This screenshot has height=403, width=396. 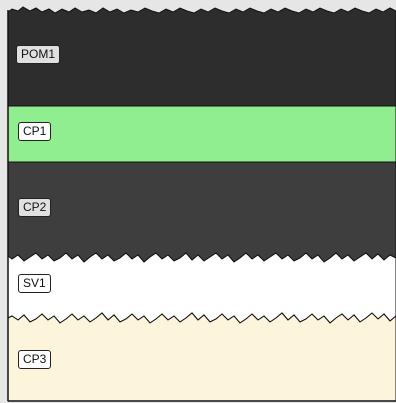 What do you see at coordinates (35, 359) in the screenshot?
I see `layer-label-cp3: CP3` at bounding box center [35, 359].